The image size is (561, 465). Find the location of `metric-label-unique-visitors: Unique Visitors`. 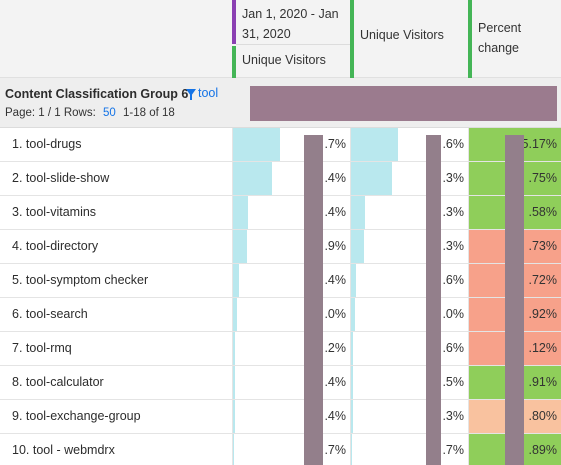

metric-label-unique-visitors: Unique Visitors is located at coordinates (284, 60).